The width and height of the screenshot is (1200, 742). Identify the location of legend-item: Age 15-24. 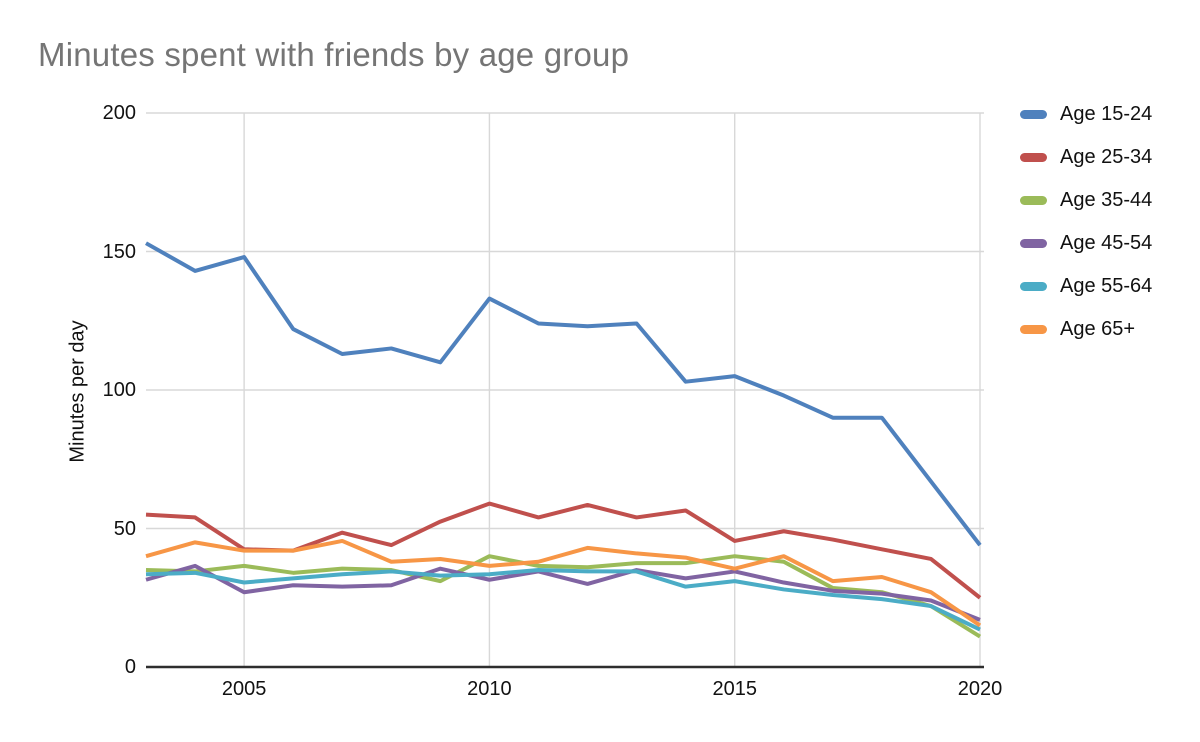
(1086, 114).